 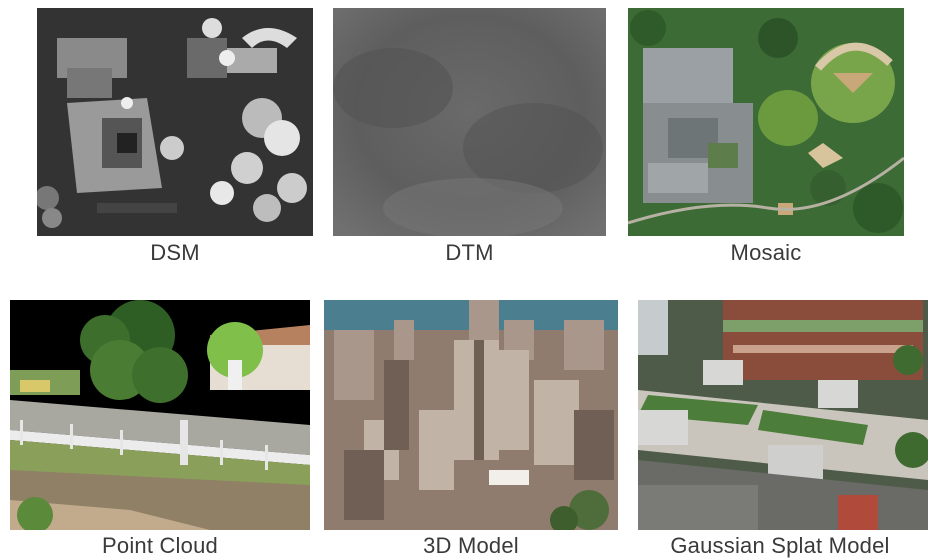 What do you see at coordinates (160, 545) in the screenshot?
I see `point-cloud-caption: Point Cloud` at bounding box center [160, 545].